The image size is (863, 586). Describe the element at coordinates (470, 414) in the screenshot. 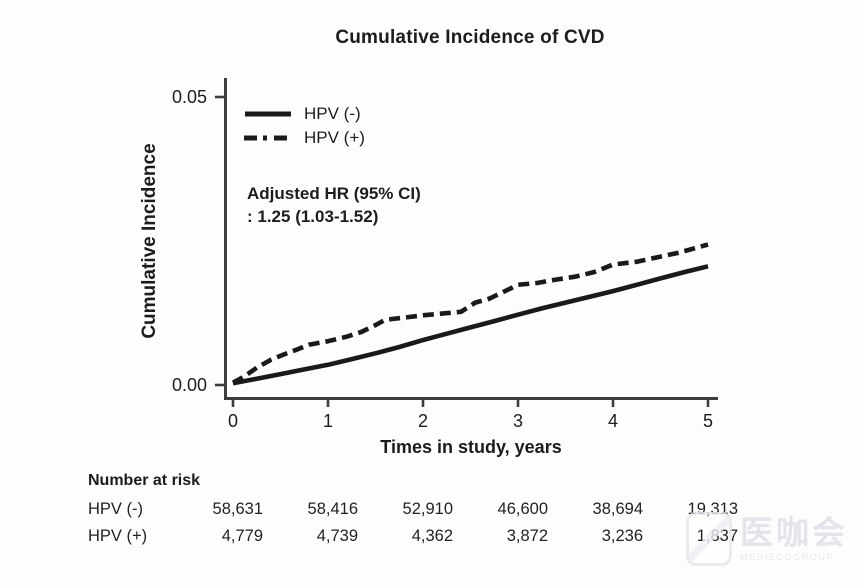

I see `x-ticks: 0 1 2 3 4 5` at that location.